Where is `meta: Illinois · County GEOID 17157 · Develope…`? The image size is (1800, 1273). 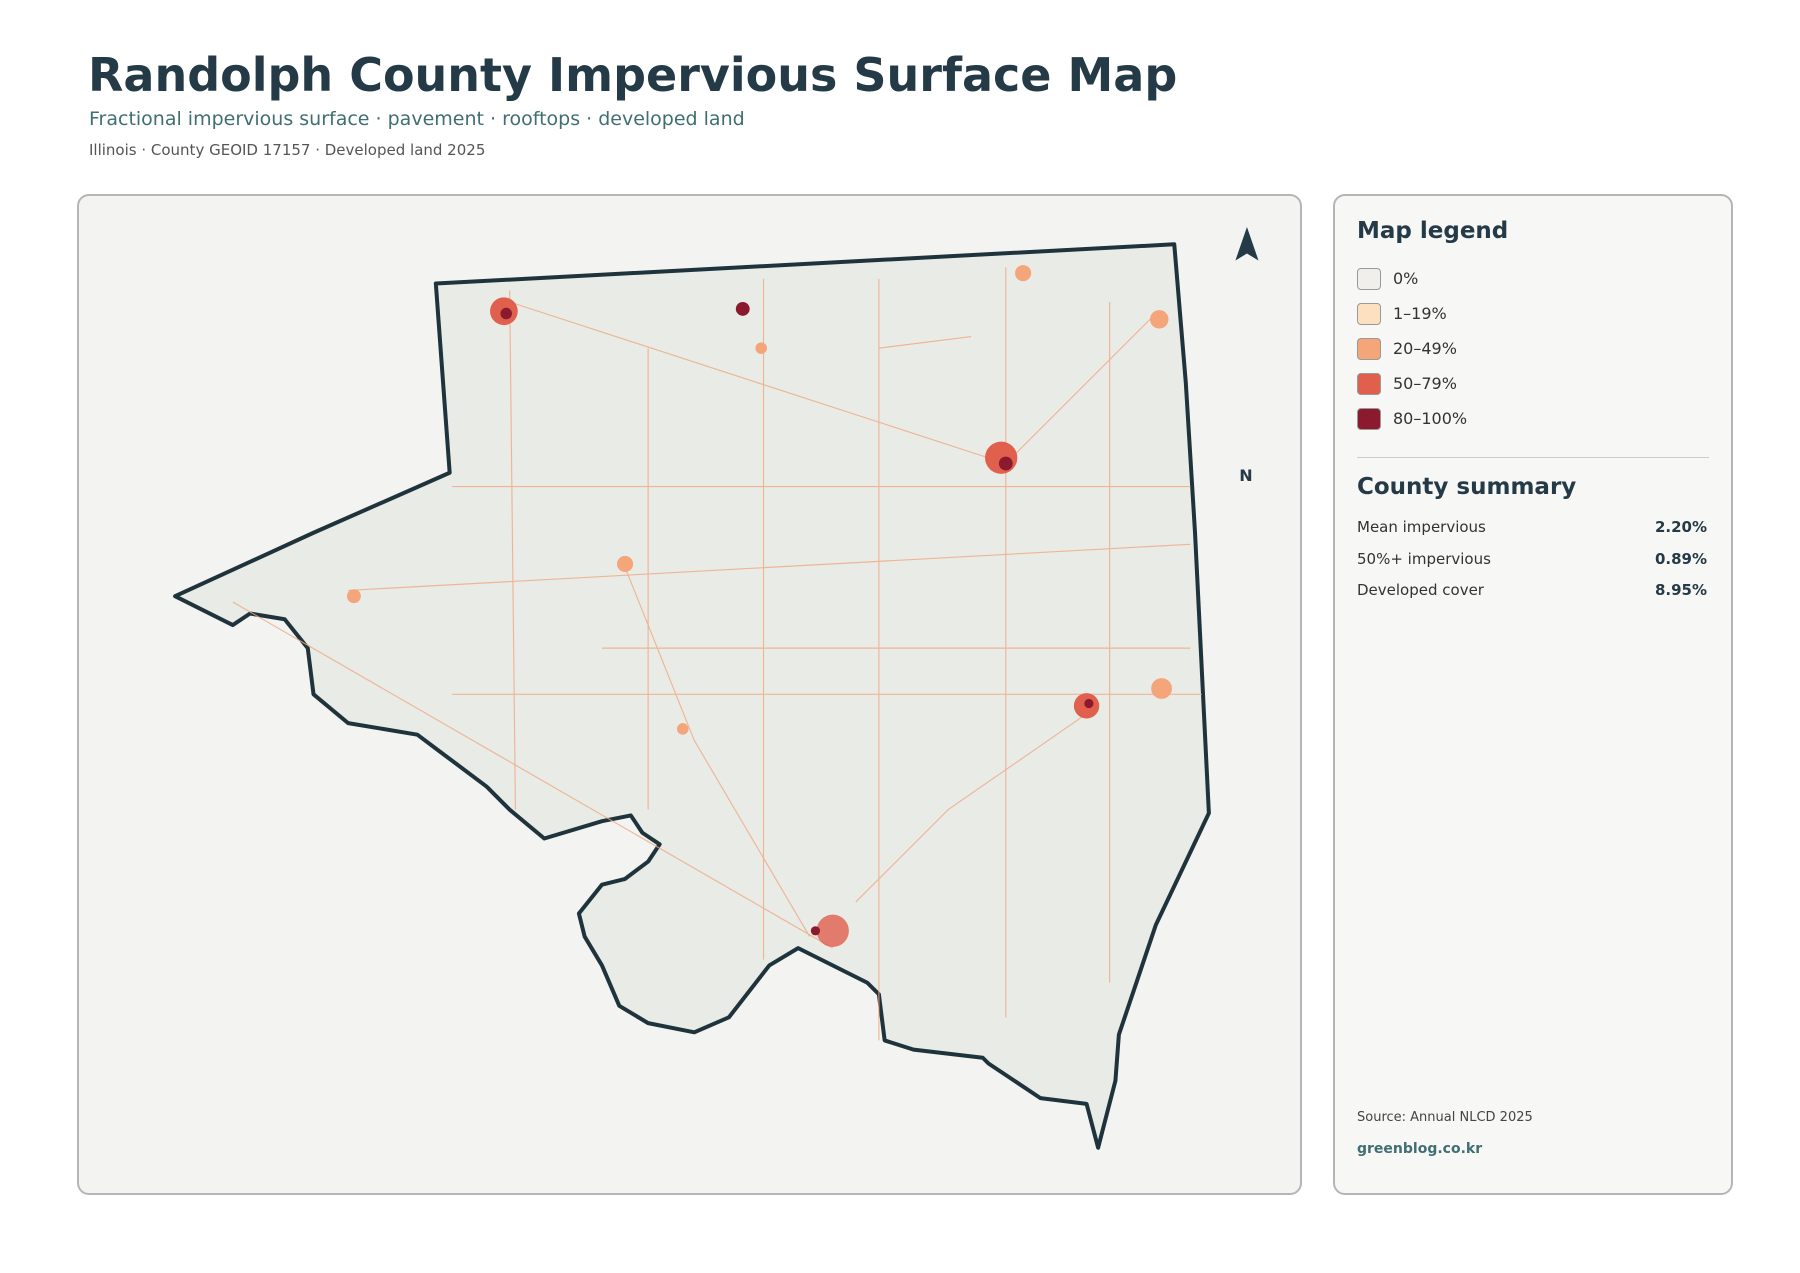 meta: Illinois · County GEOID 17157 · Develope… is located at coordinates (287, 150).